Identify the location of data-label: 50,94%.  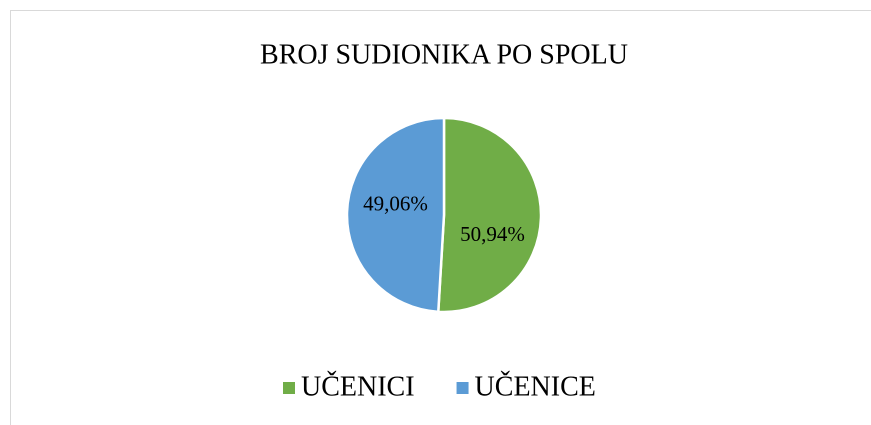
(492, 234).